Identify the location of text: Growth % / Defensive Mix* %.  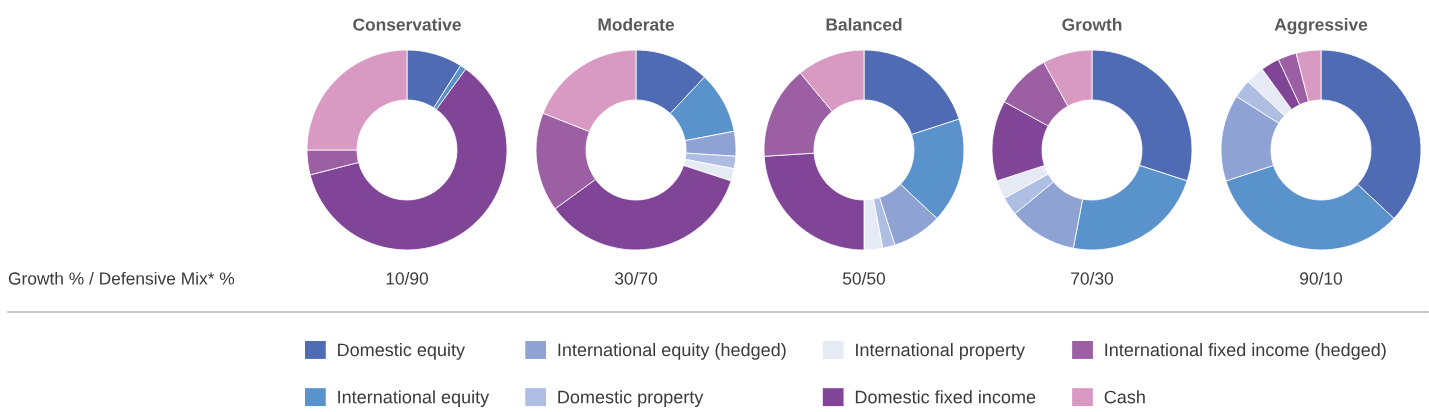
(121, 278).